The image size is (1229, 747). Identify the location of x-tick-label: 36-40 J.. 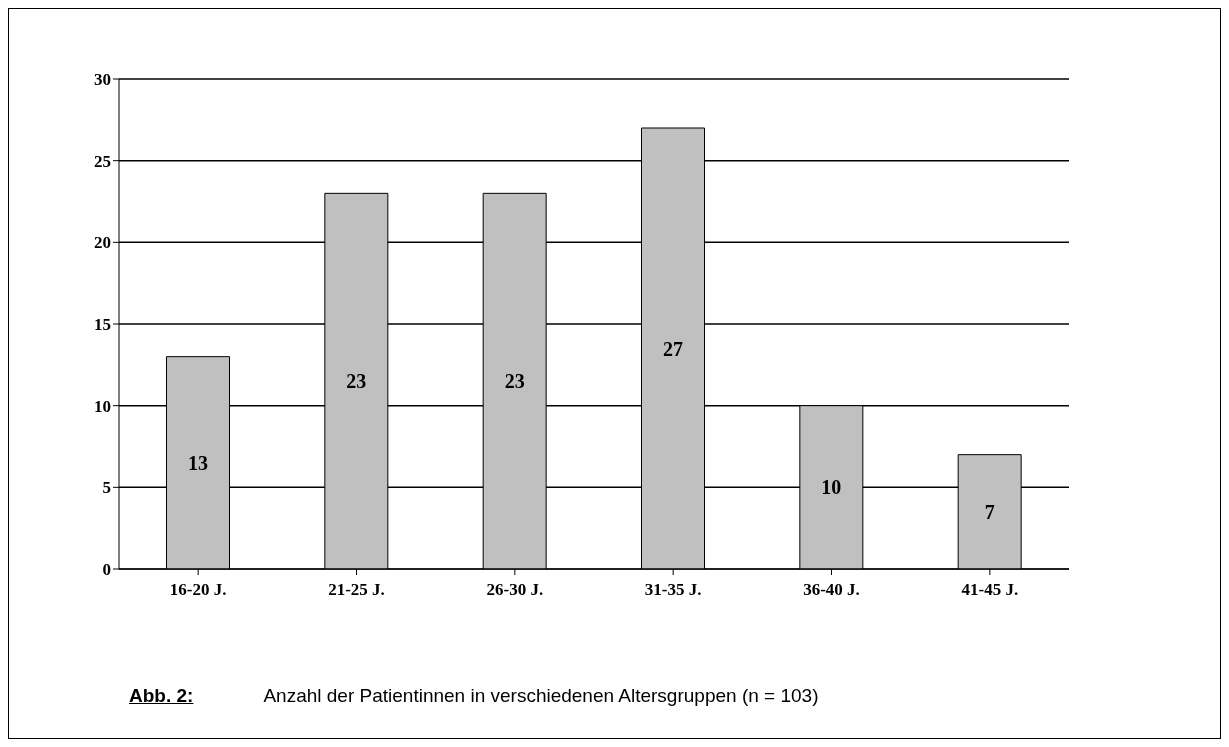
(831, 590).